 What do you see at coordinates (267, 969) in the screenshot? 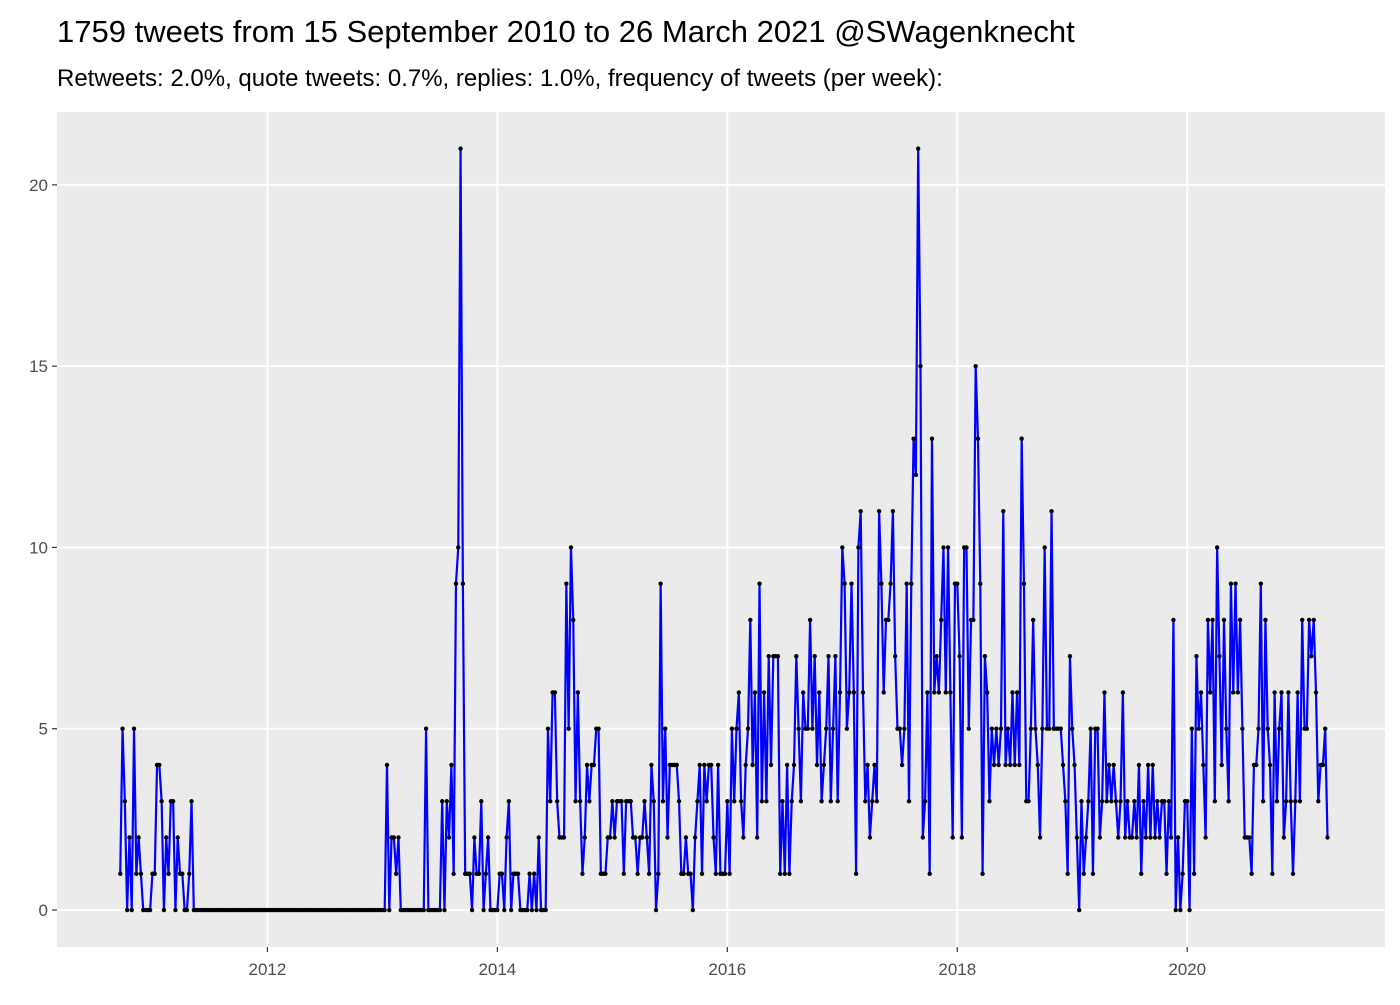
I see `x-tick-label: 2012` at bounding box center [267, 969].